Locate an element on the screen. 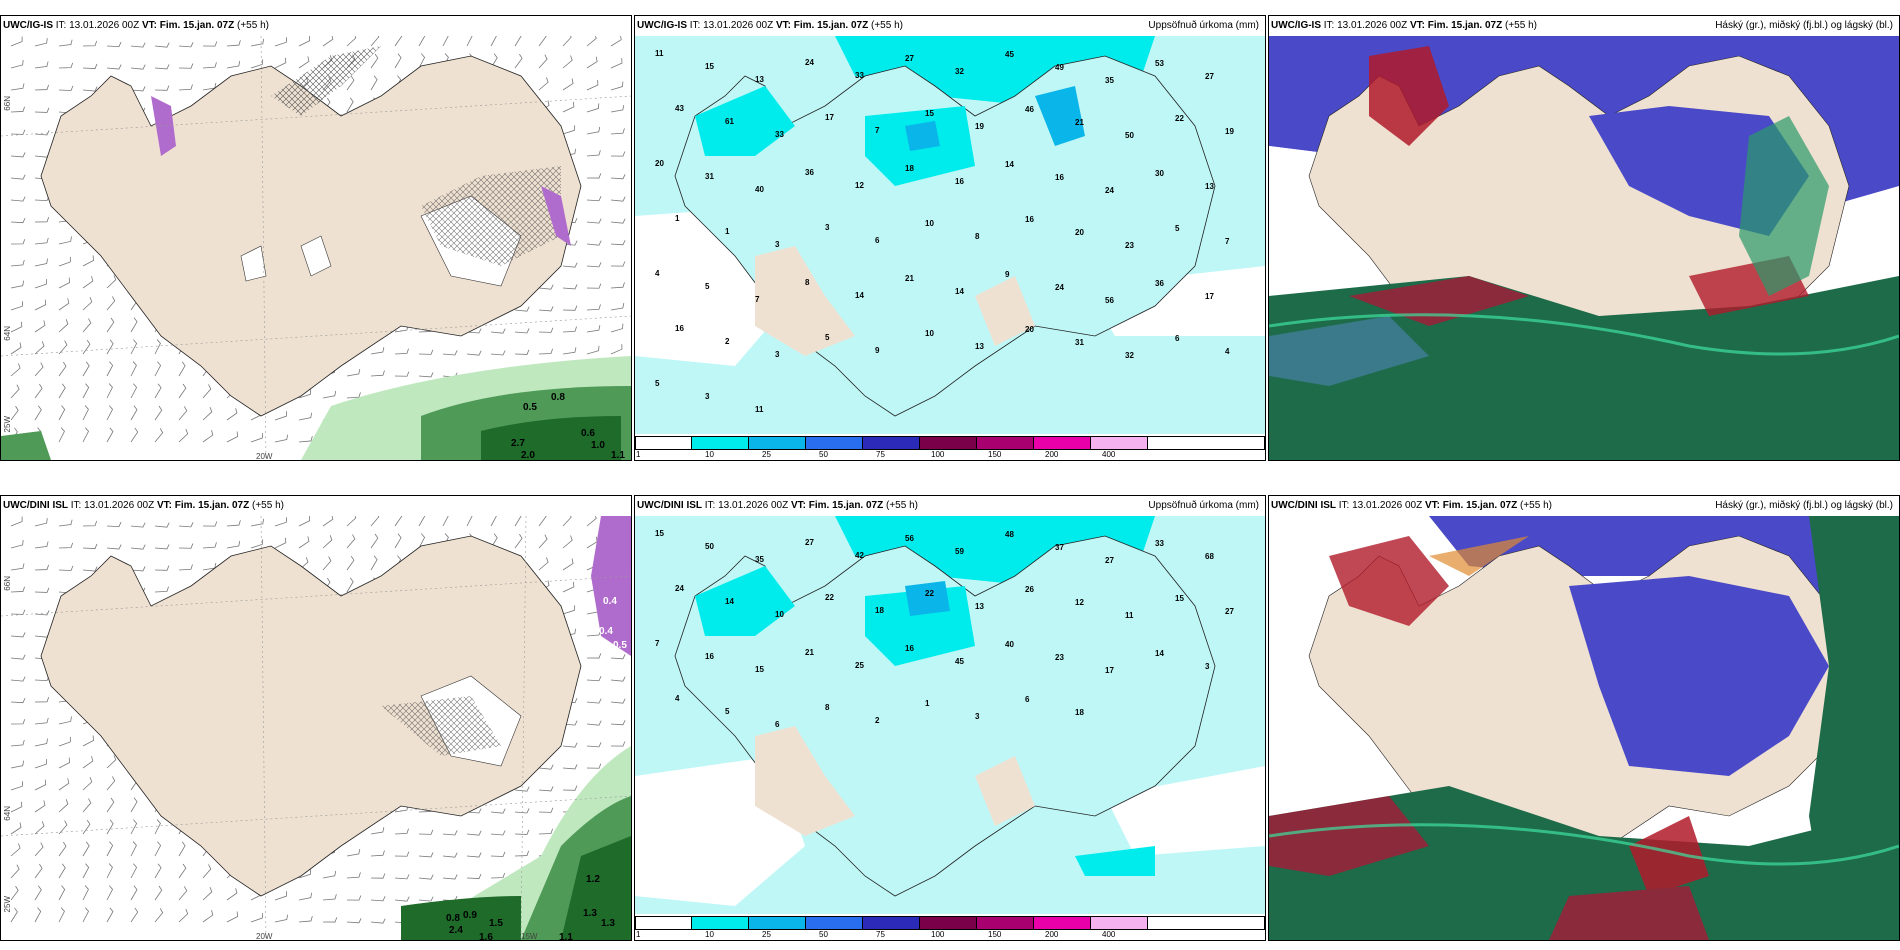 The width and height of the screenshot is (1900, 950). precip-value: 5 is located at coordinates (657, 383).